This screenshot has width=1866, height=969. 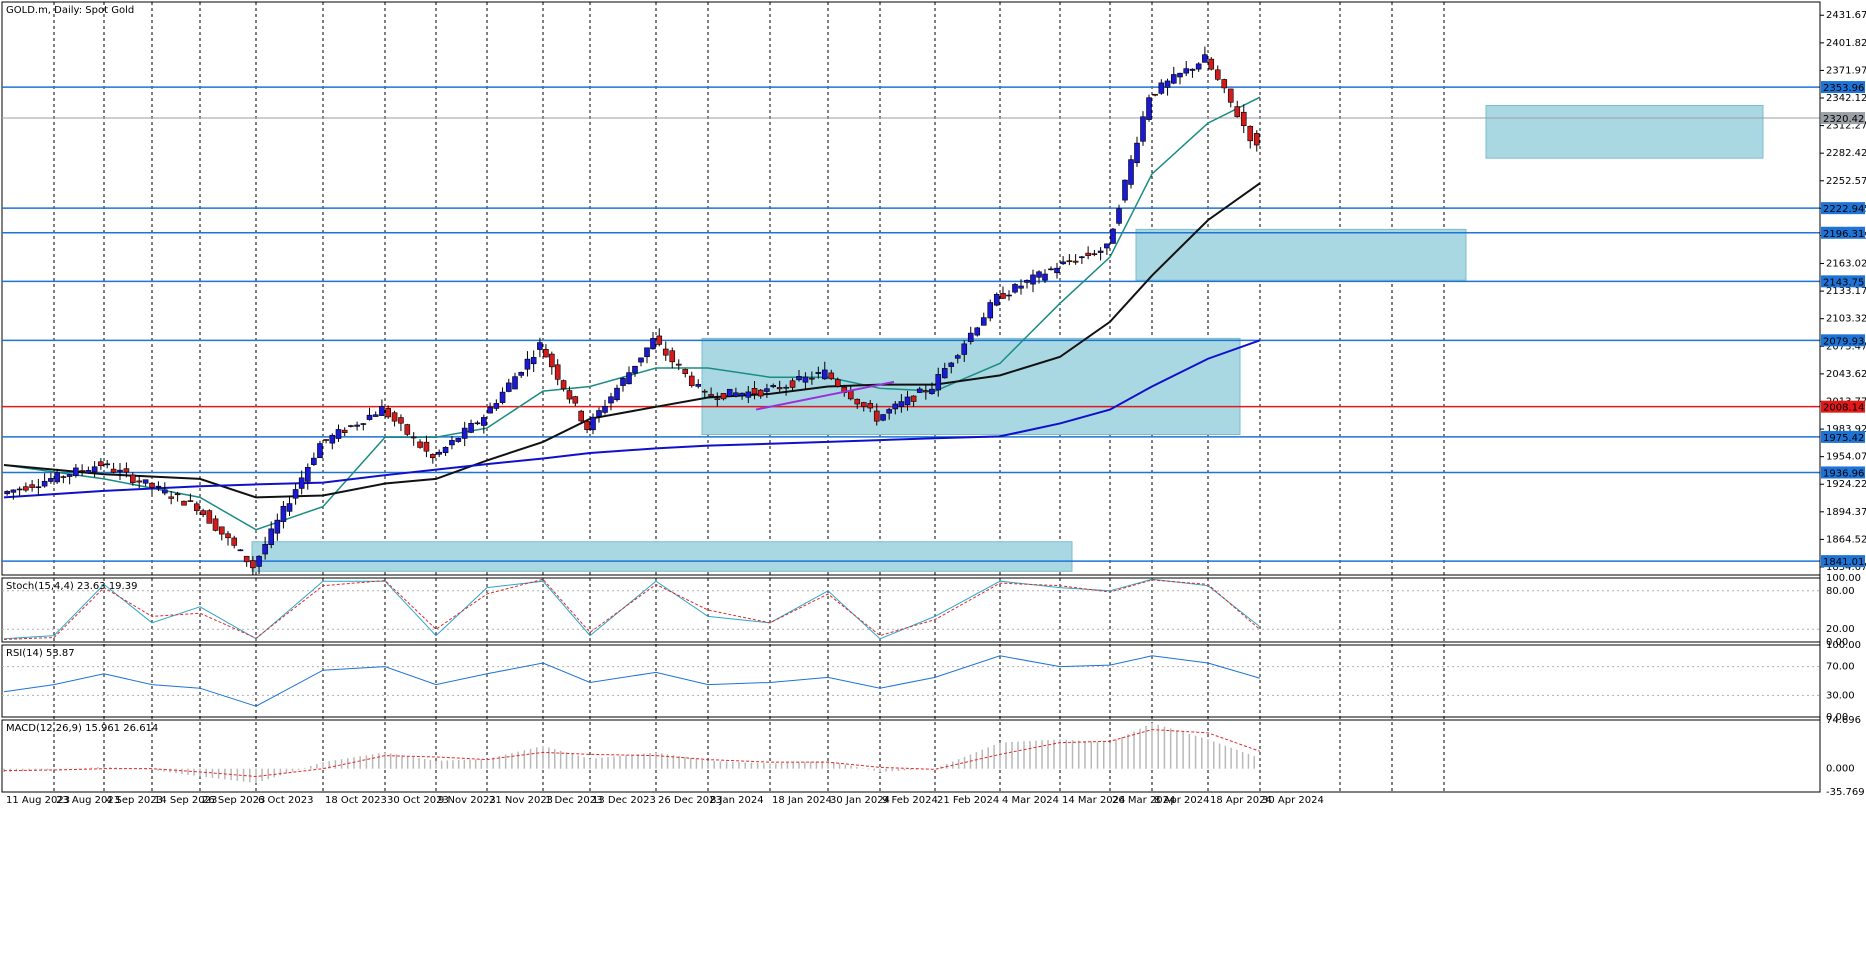 What do you see at coordinates (71, 586) in the screenshot?
I see `stoch-label: Stoch(15,4,4) 23.63 19.39` at bounding box center [71, 586].